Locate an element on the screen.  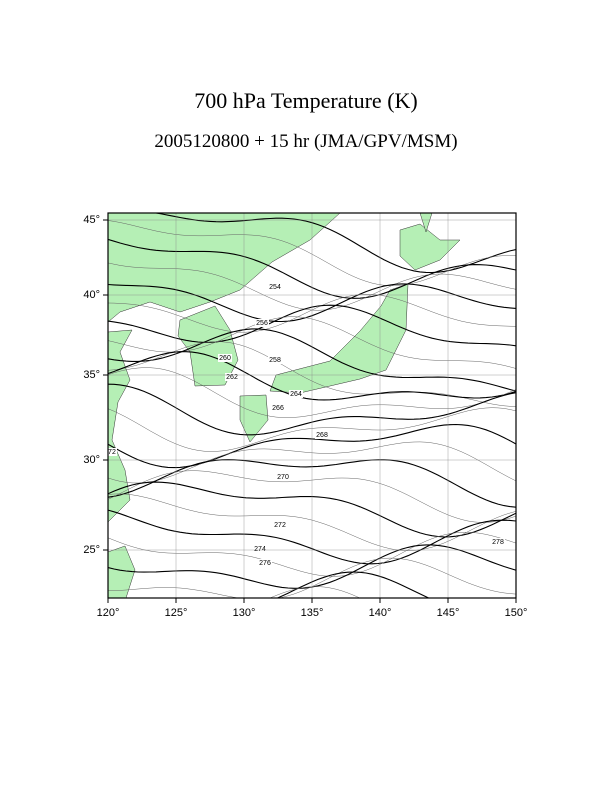
contour-label: 270 is located at coordinates (283, 477).